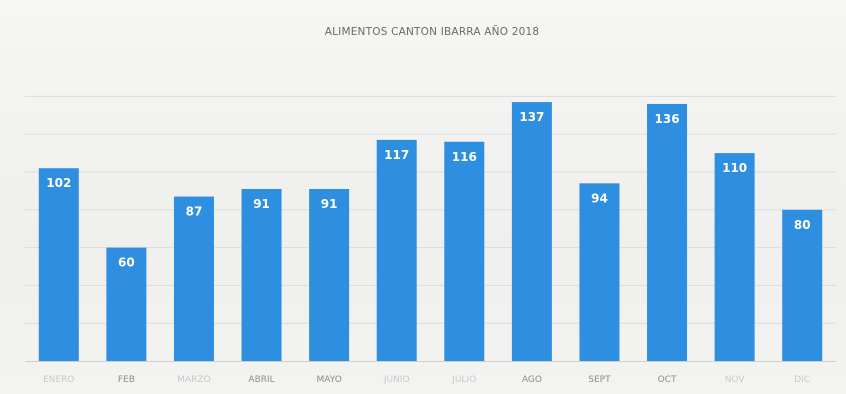  What do you see at coordinates (802, 225) in the screenshot?
I see `data-label-dic: 80` at bounding box center [802, 225].